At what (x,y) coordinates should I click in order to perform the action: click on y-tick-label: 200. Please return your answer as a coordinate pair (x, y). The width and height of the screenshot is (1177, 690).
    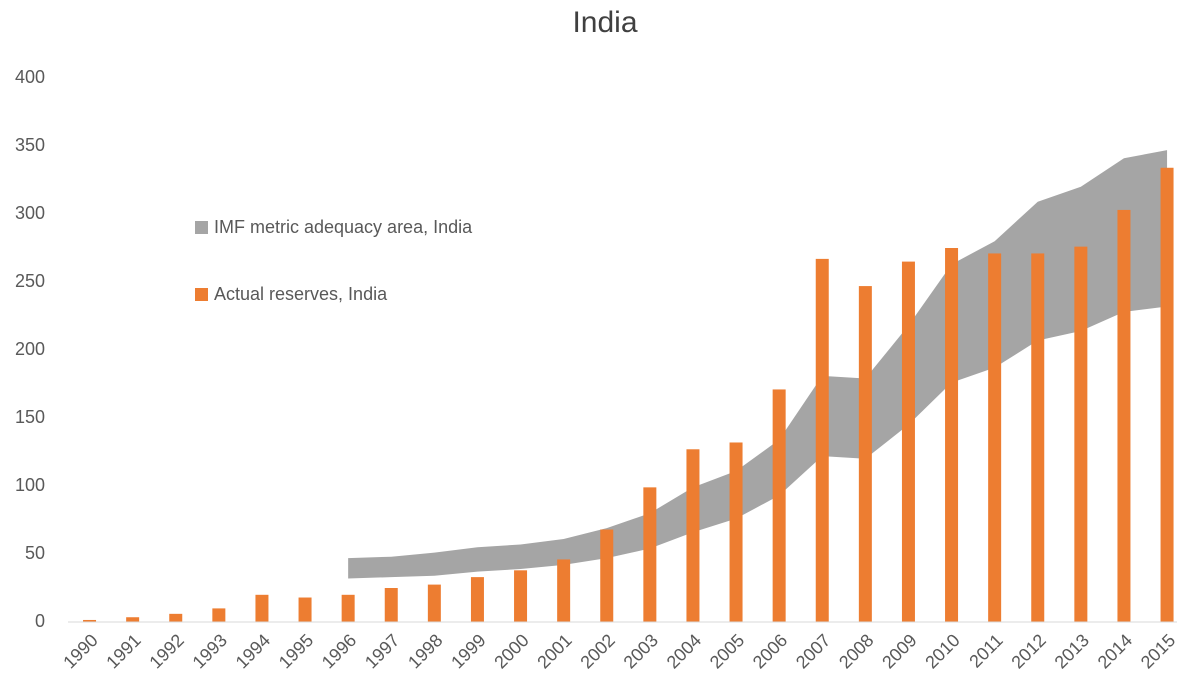
    Looking at the image, I should click on (30, 349).